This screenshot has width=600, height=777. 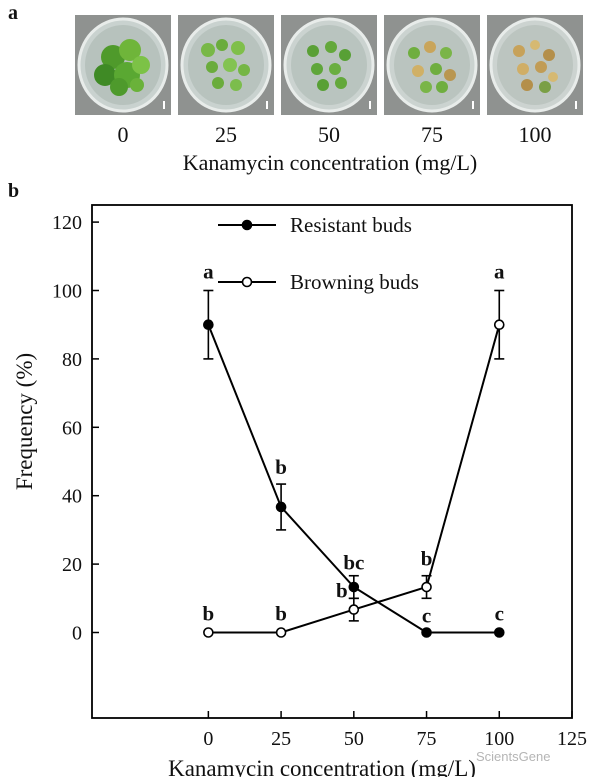 What do you see at coordinates (322, 766) in the screenshot?
I see `x-axis-label: Kanamycin concentration (mg/L)` at bounding box center [322, 766].